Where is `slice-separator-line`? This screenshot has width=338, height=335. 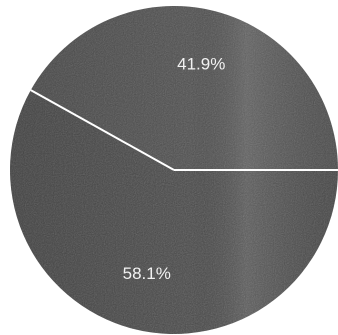 slice-separator-line is located at coordinates (102, 130).